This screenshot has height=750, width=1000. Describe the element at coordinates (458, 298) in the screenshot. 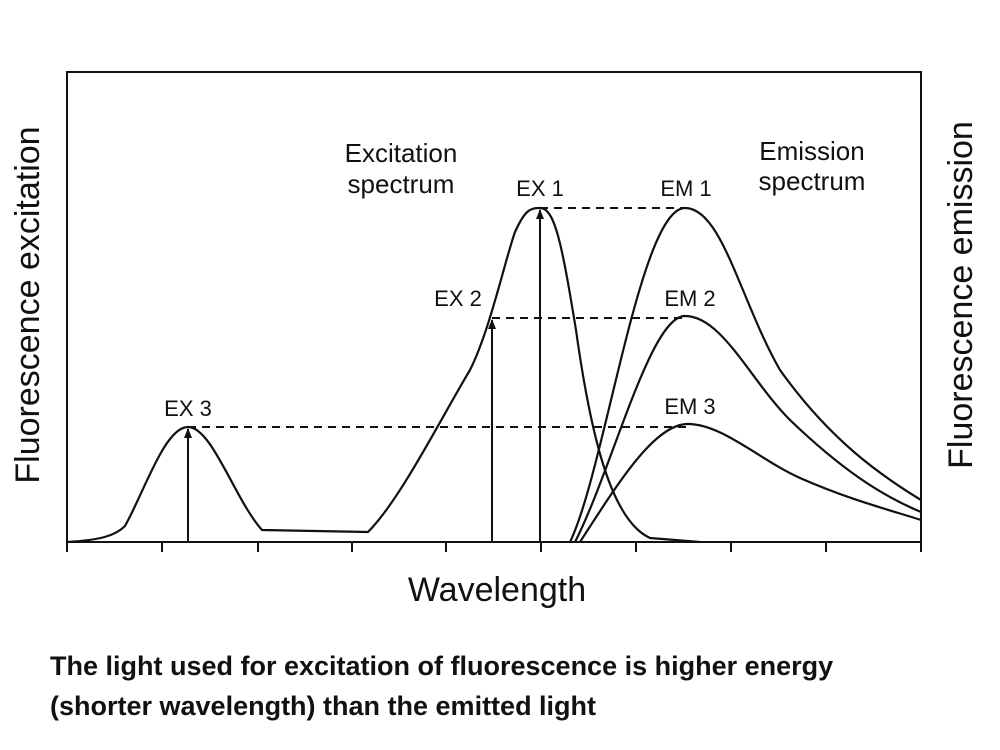

I see `peak-label: EX 2` at that location.